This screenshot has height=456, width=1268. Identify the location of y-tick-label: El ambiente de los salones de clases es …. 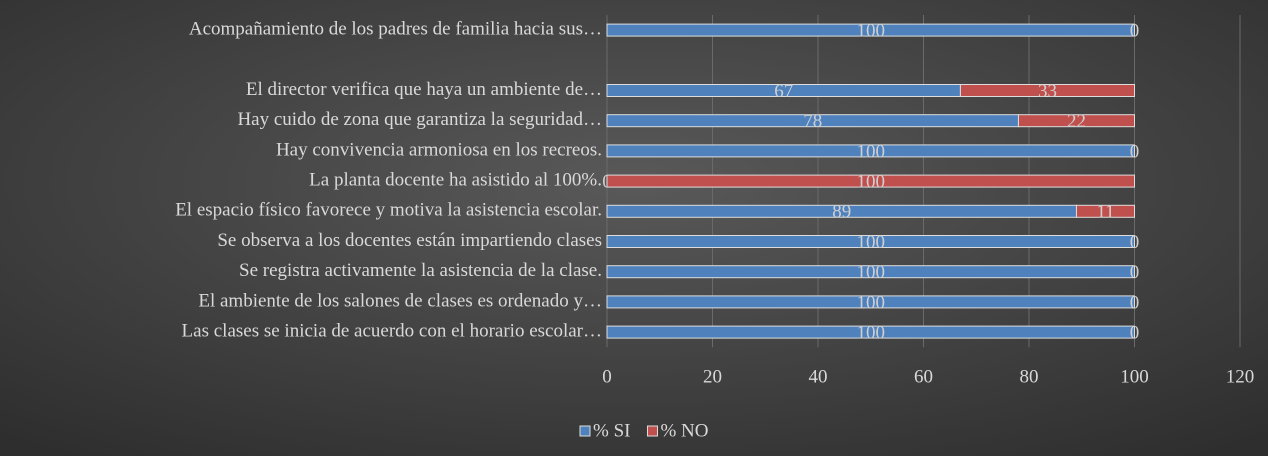
(400, 300).